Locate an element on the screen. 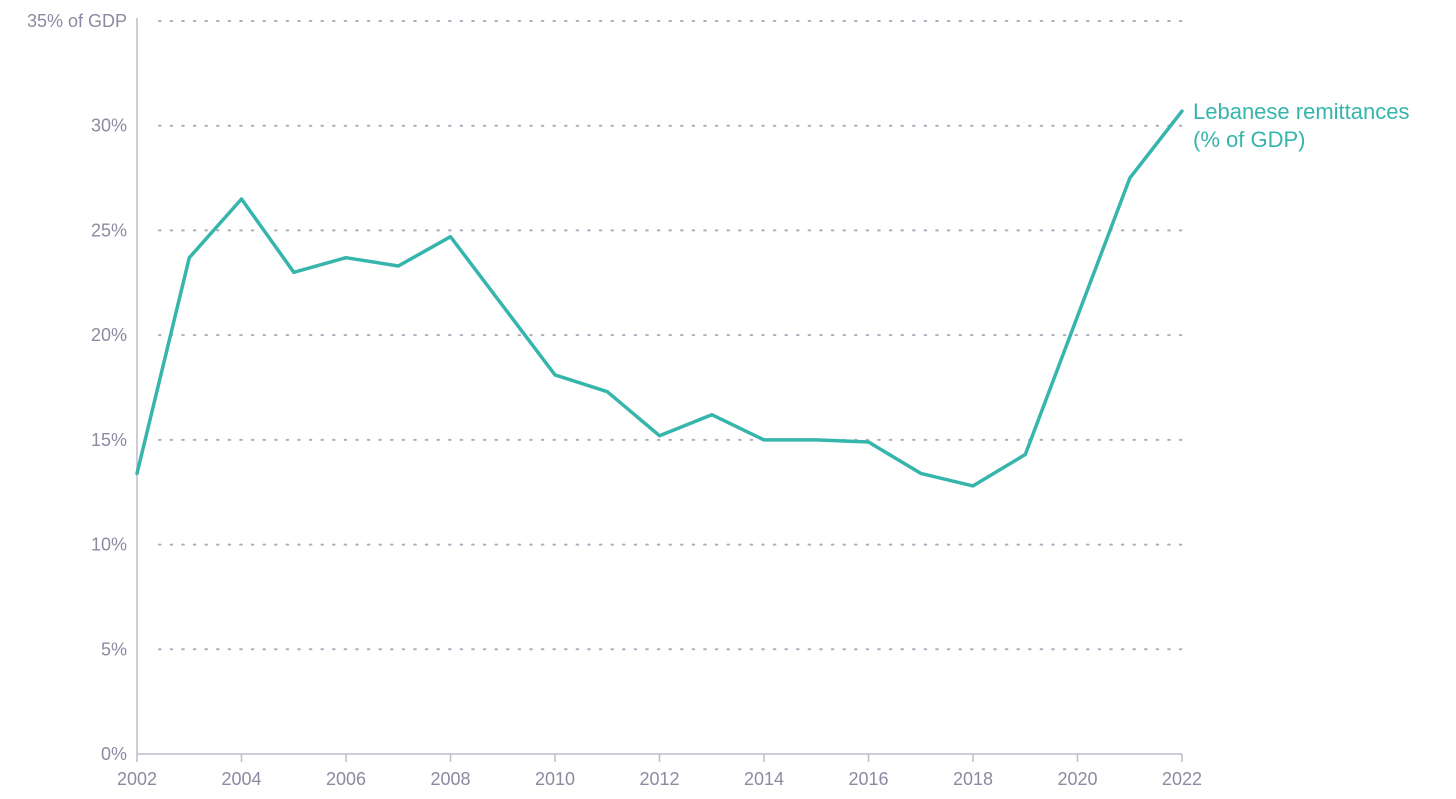  x-tick-label: 2008 is located at coordinates (450, 779).